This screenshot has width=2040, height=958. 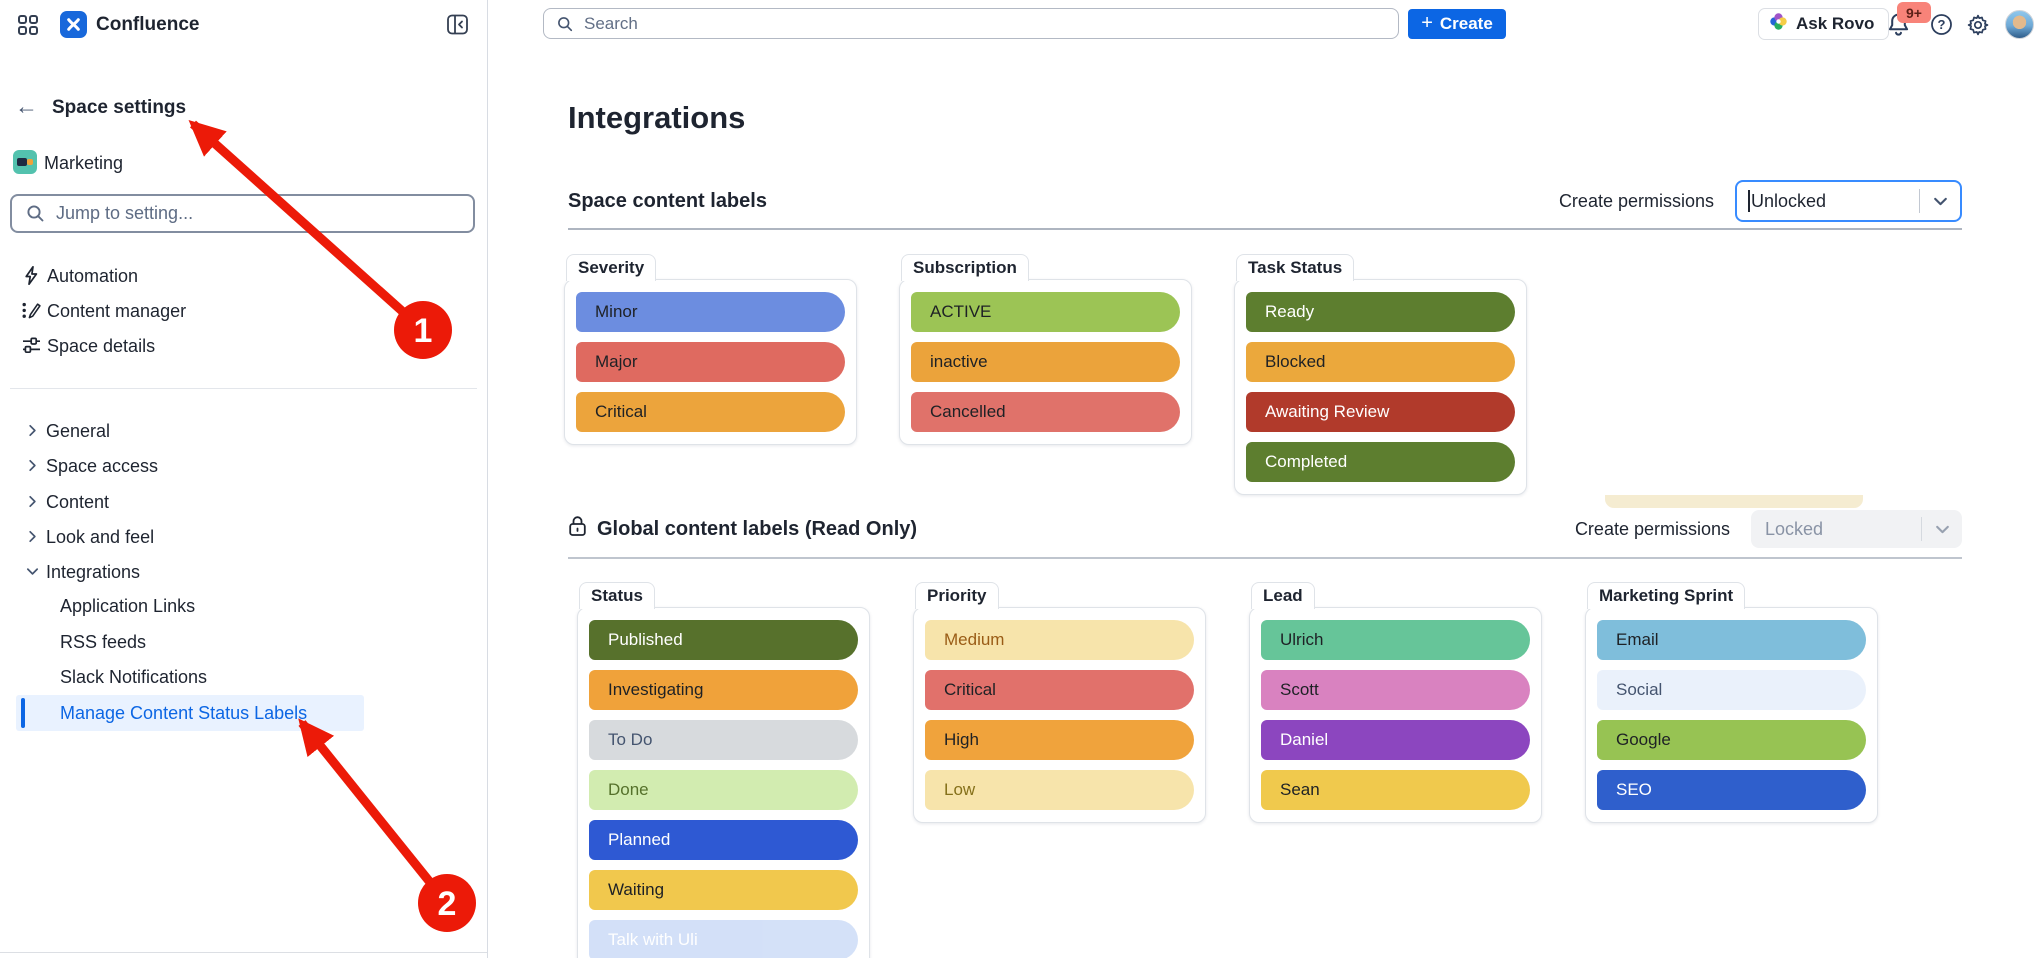 I want to click on space-settings-back-row: ← Space settings, so click(x=244, y=108).